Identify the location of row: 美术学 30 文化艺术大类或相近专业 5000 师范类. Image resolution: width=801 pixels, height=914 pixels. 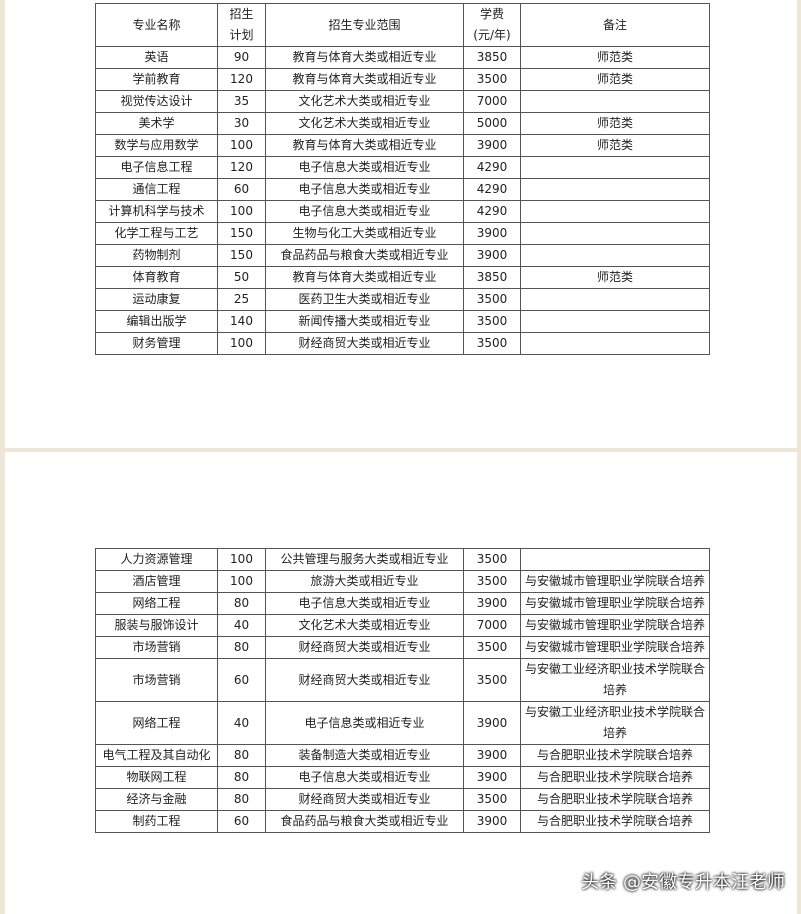
(402, 123).